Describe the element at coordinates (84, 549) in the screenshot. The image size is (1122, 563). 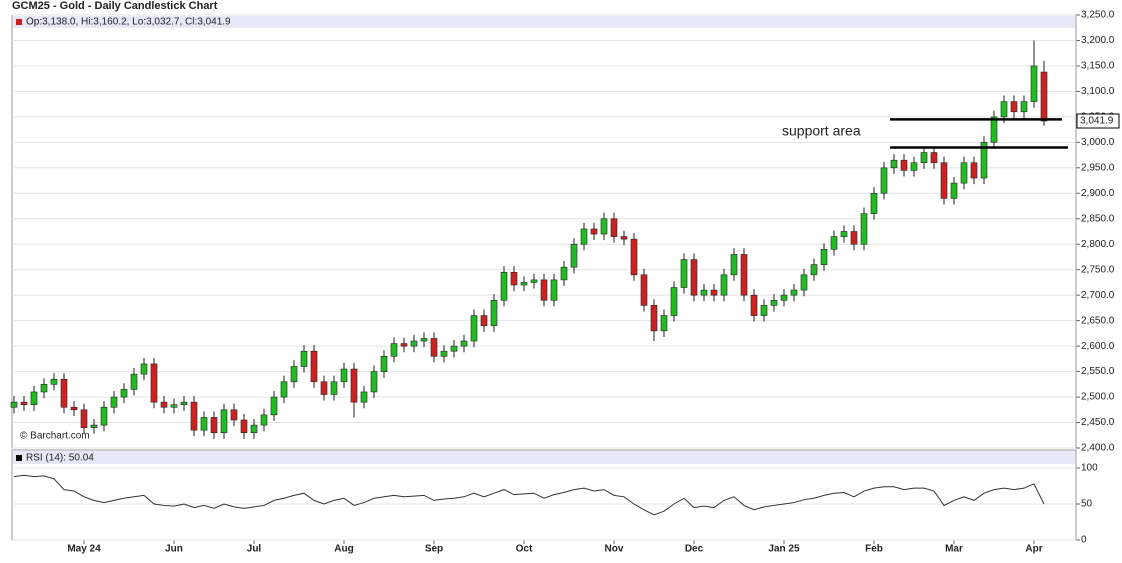
I see `x-tick-label: May 24` at that location.